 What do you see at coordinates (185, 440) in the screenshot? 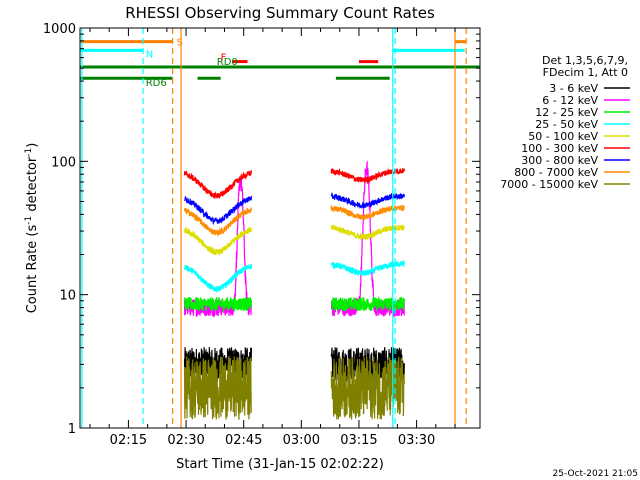
I see `x-tick-label: 02:30` at bounding box center [185, 440].